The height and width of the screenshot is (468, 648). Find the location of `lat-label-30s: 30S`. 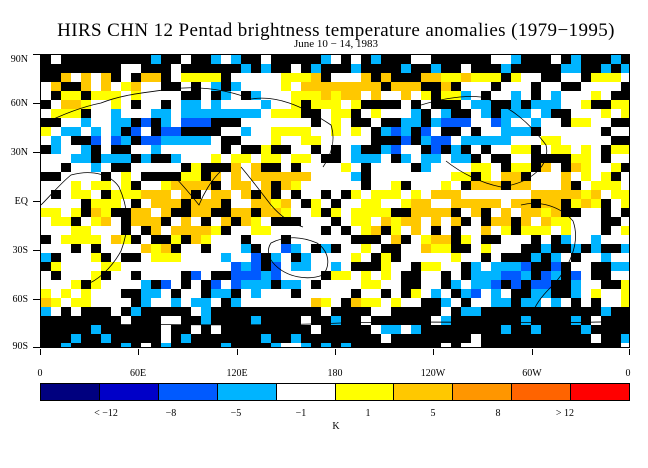

lat-label-30s: 30S is located at coordinates (20, 250).